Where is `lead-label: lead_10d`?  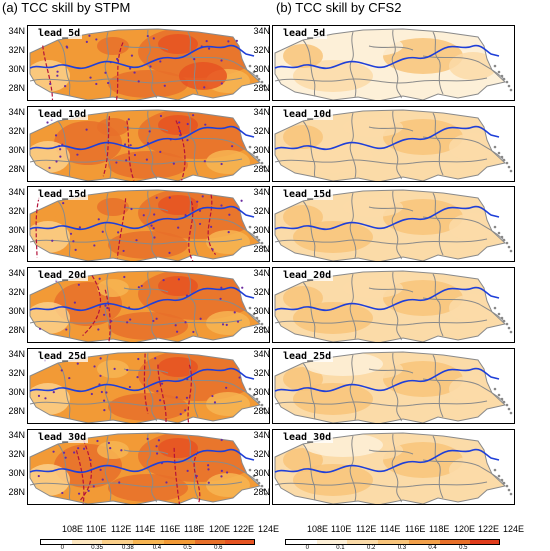
lead-label: lead_10d is located at coordinates (62, 114).